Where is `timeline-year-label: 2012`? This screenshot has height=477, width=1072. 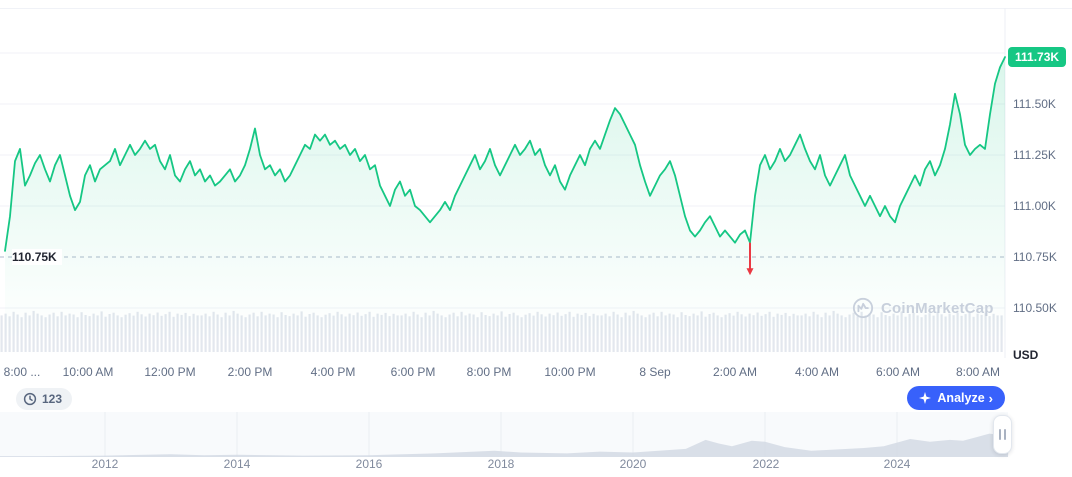 timeline-year-label: 2012 is located at coordinates (105, 464).